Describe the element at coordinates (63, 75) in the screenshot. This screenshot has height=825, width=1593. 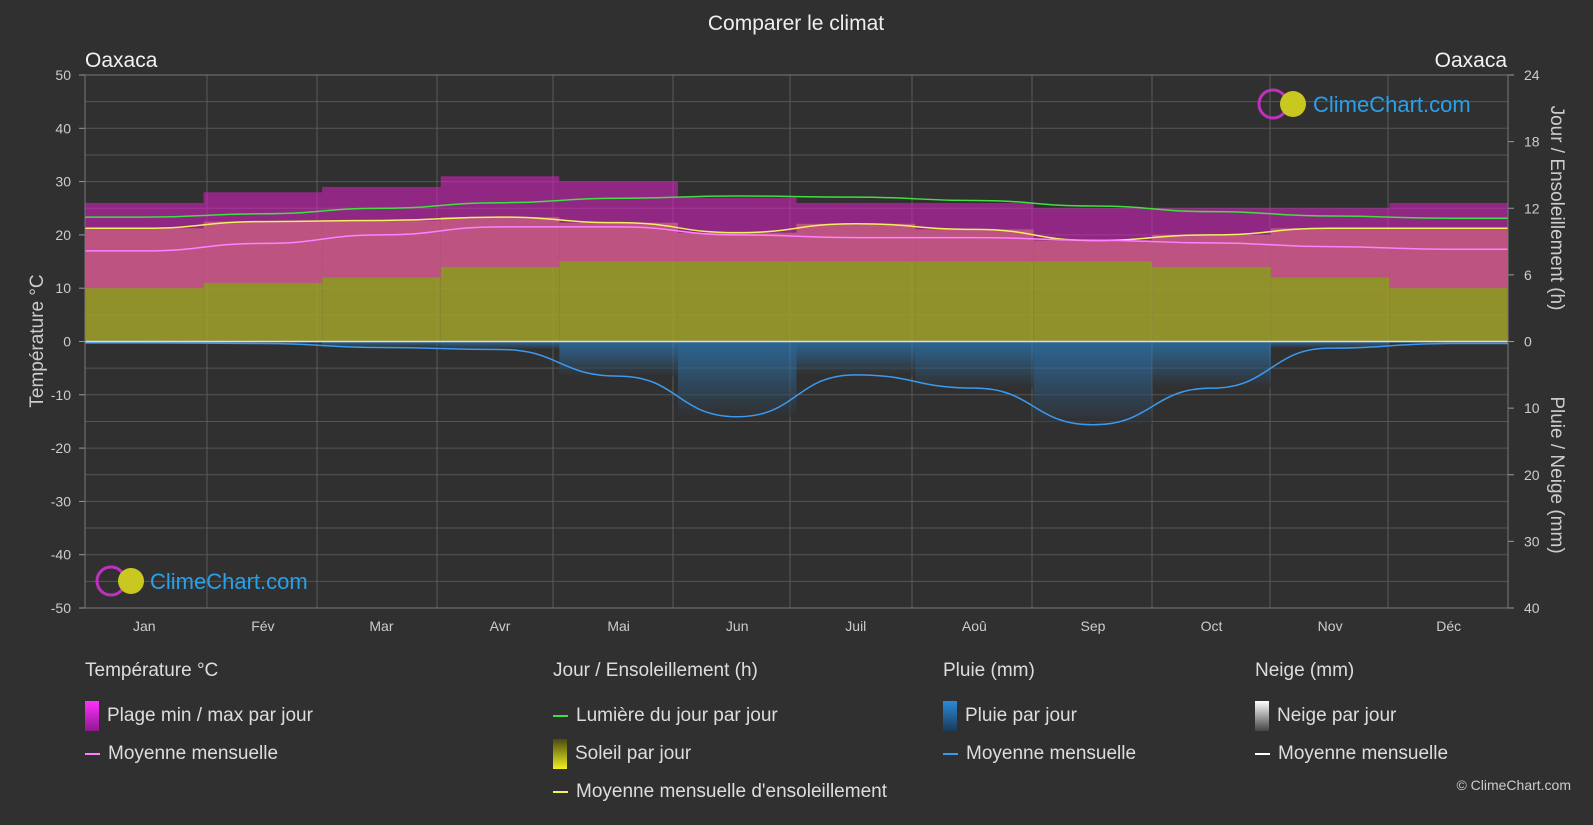
I see `tick-label-left: 50` at that location.